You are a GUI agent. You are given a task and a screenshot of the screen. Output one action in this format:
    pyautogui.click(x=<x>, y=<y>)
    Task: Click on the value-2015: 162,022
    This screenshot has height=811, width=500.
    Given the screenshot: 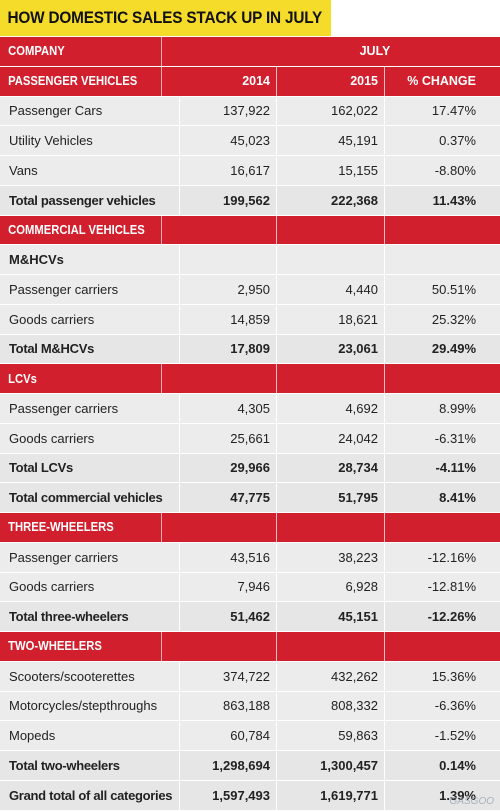 What is the action you would take?
    pyautogui.click(x=331, y=111)
    